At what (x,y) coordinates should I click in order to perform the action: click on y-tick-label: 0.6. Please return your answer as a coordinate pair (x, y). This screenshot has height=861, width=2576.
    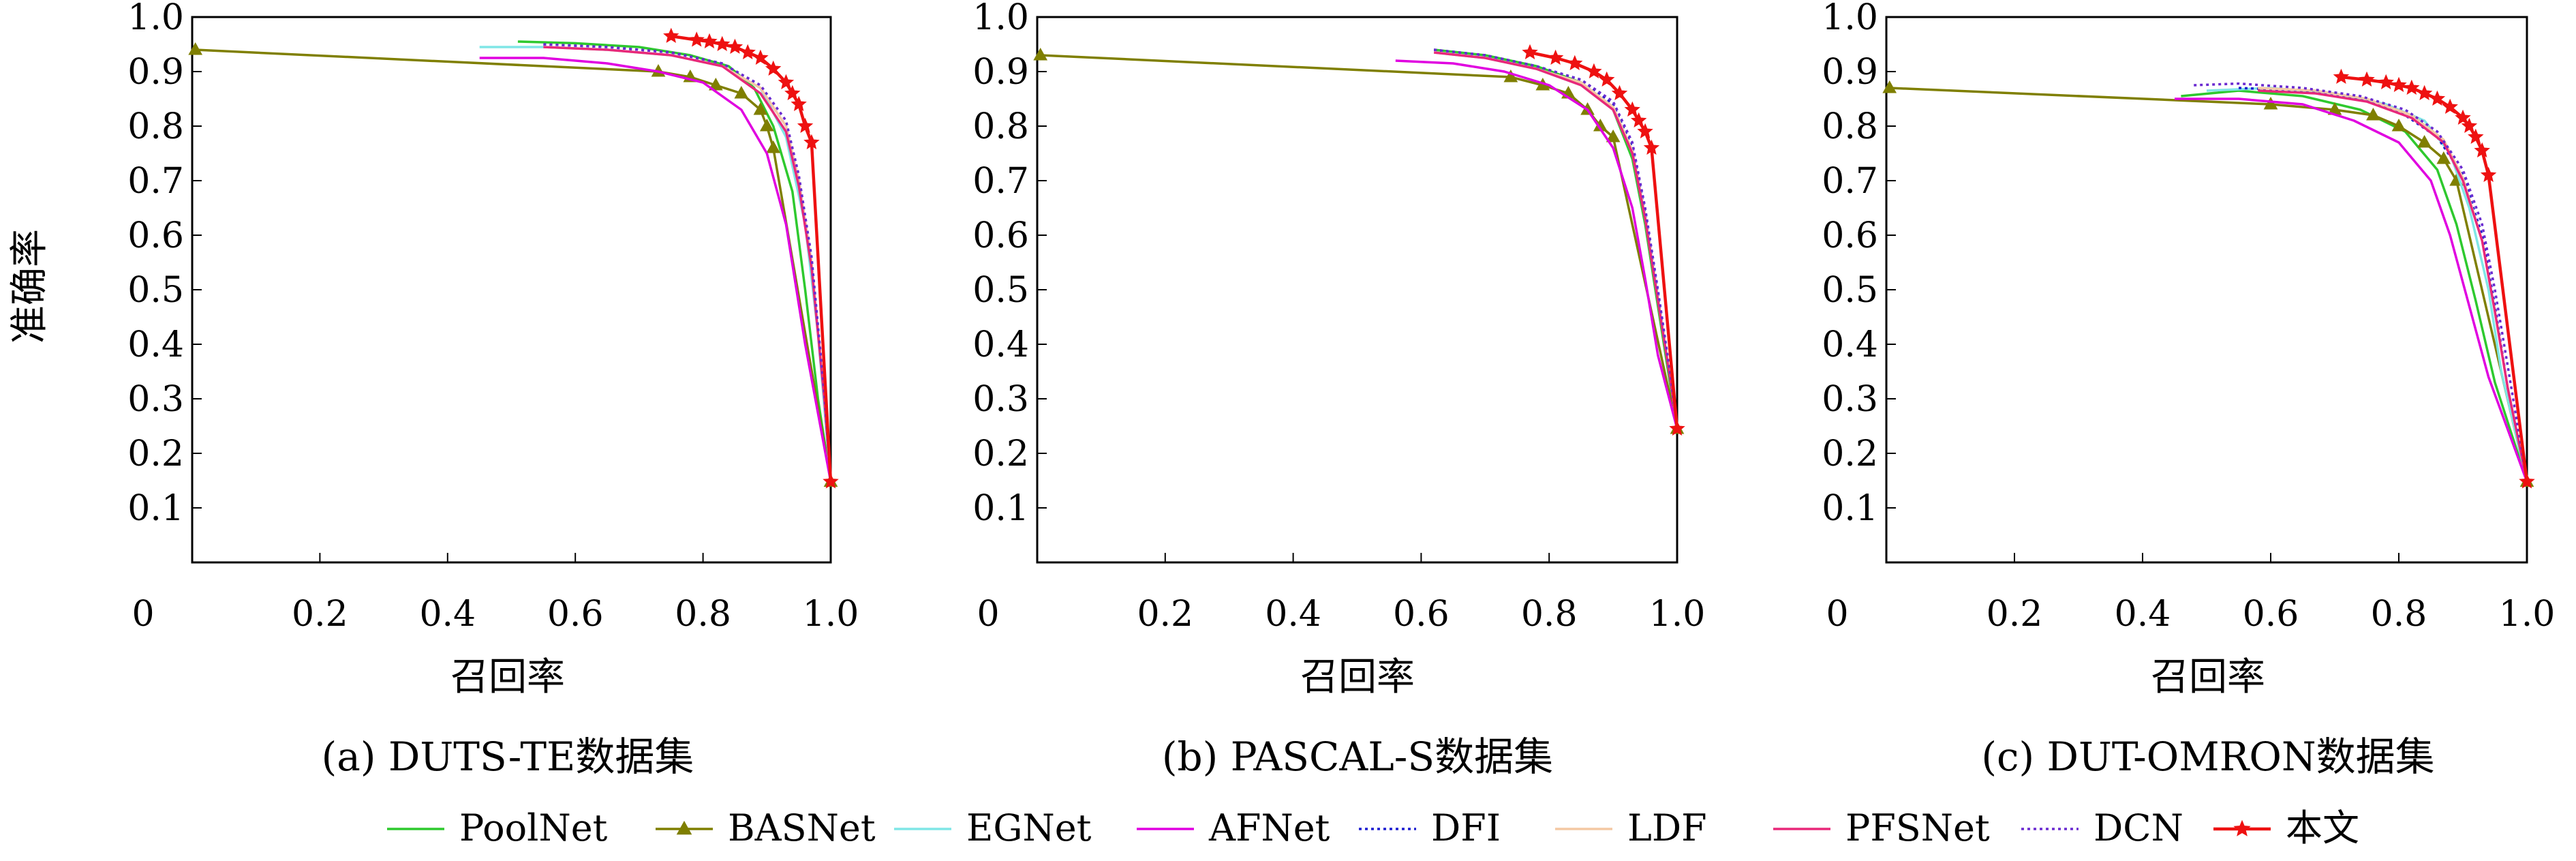
    Looking at the image, I should click on (155, 236).